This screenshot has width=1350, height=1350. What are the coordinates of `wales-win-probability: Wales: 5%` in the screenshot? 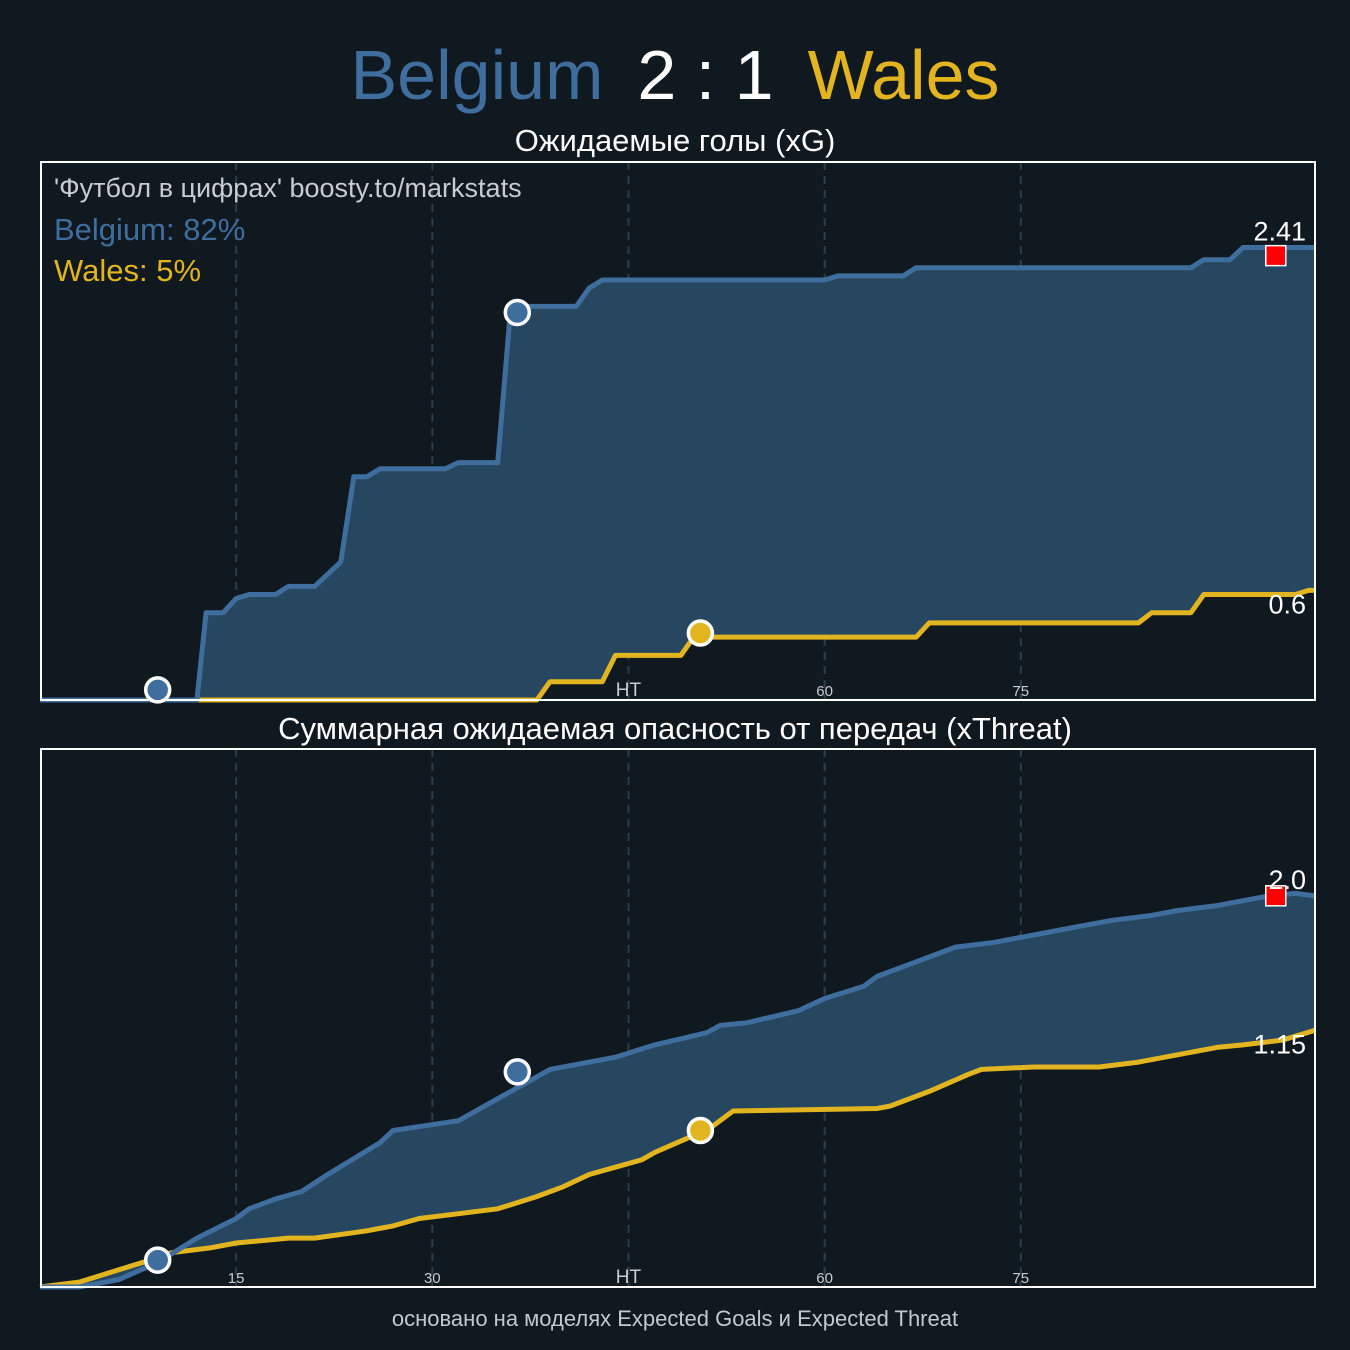 It's located at (127, 270).